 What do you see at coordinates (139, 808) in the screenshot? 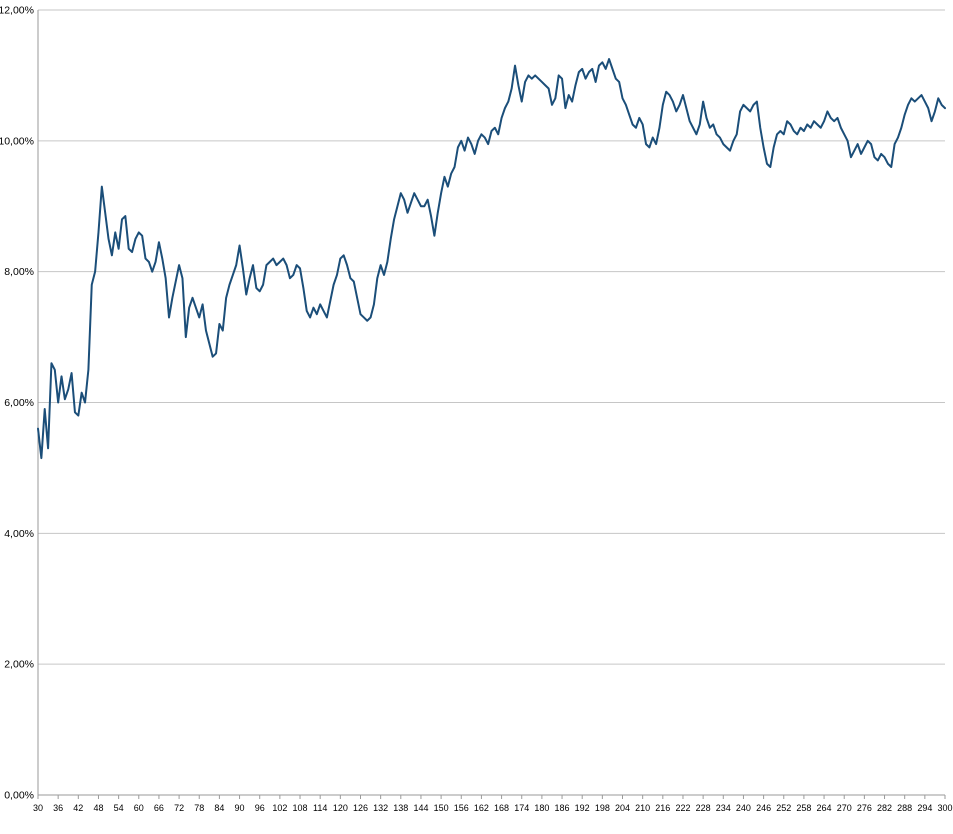
I see `x-tick-label: 60` at bounding box center [139, 808].